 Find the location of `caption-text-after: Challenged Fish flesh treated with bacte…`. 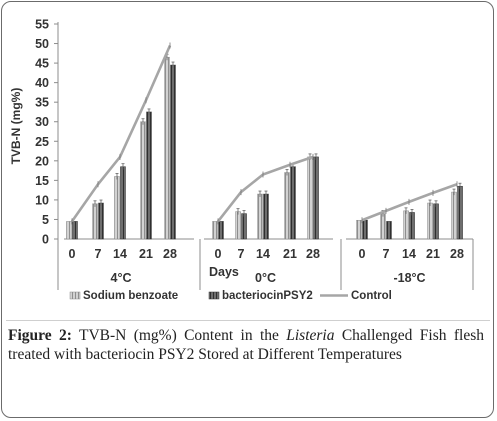

caption-text-after: Challenged Fish flesh treated with bacte… is located at coordinates (246, 345).